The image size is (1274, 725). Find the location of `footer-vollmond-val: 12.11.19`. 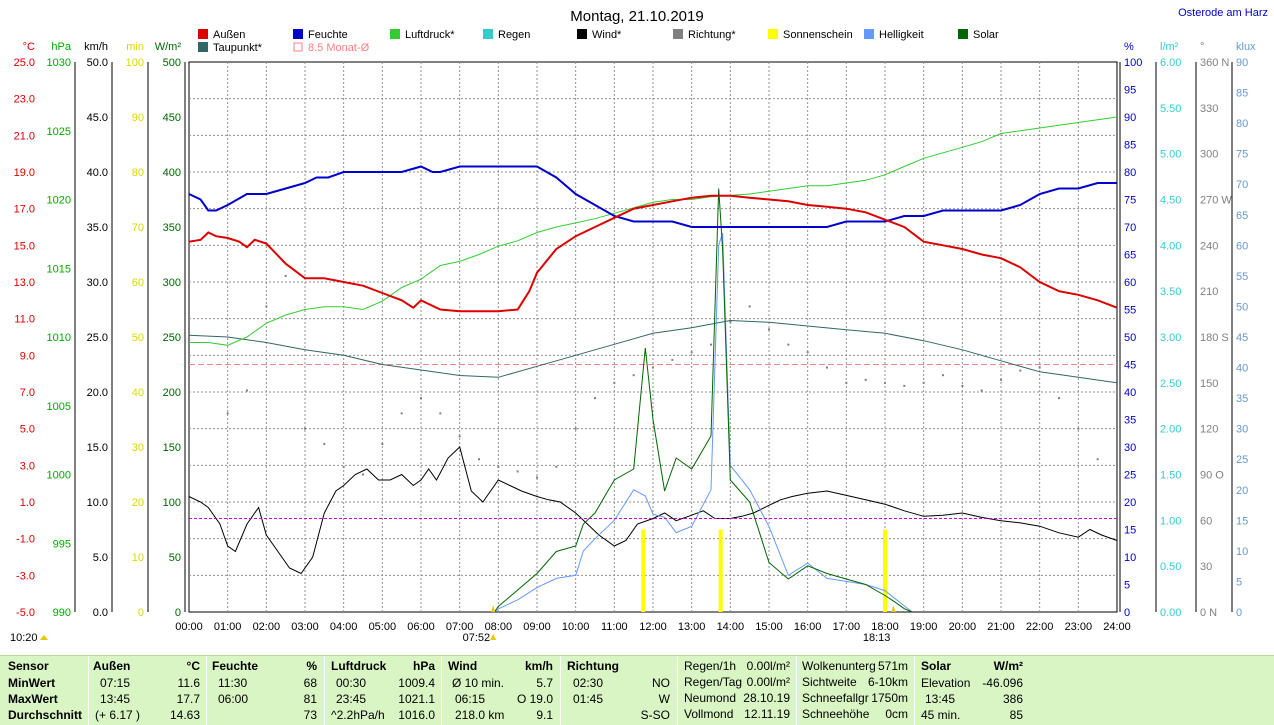

footer-vollmond-val: 12.11.19 is located at coordinates (767, 714).